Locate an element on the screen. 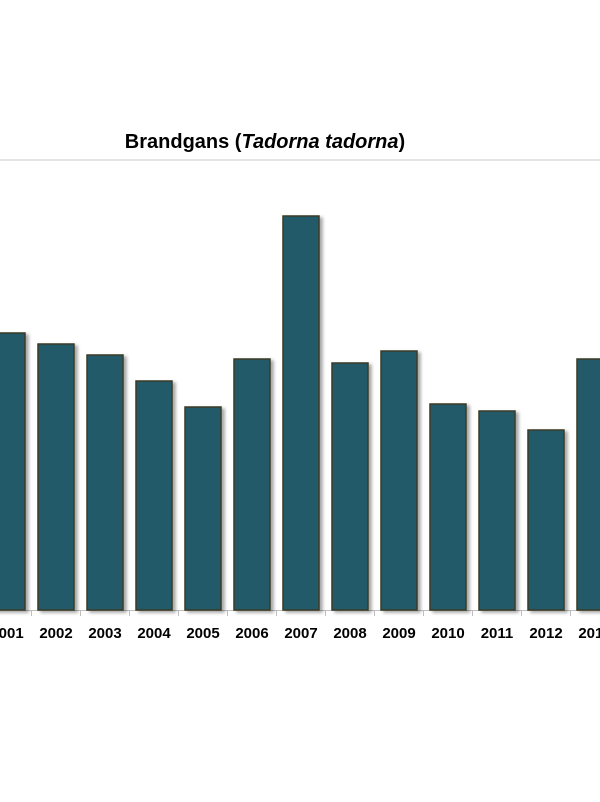 This screenshot has width=600, height=802. x-tick-label: 2010 is located at coordinates (447, 633).